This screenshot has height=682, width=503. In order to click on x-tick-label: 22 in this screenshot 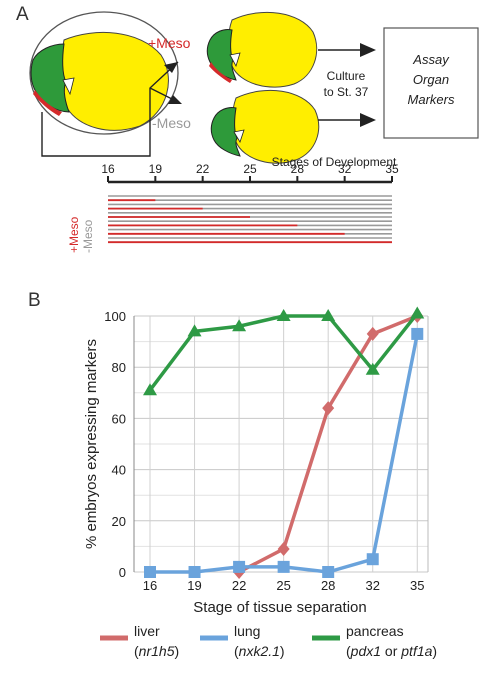, I will do `click(239, 585)`.